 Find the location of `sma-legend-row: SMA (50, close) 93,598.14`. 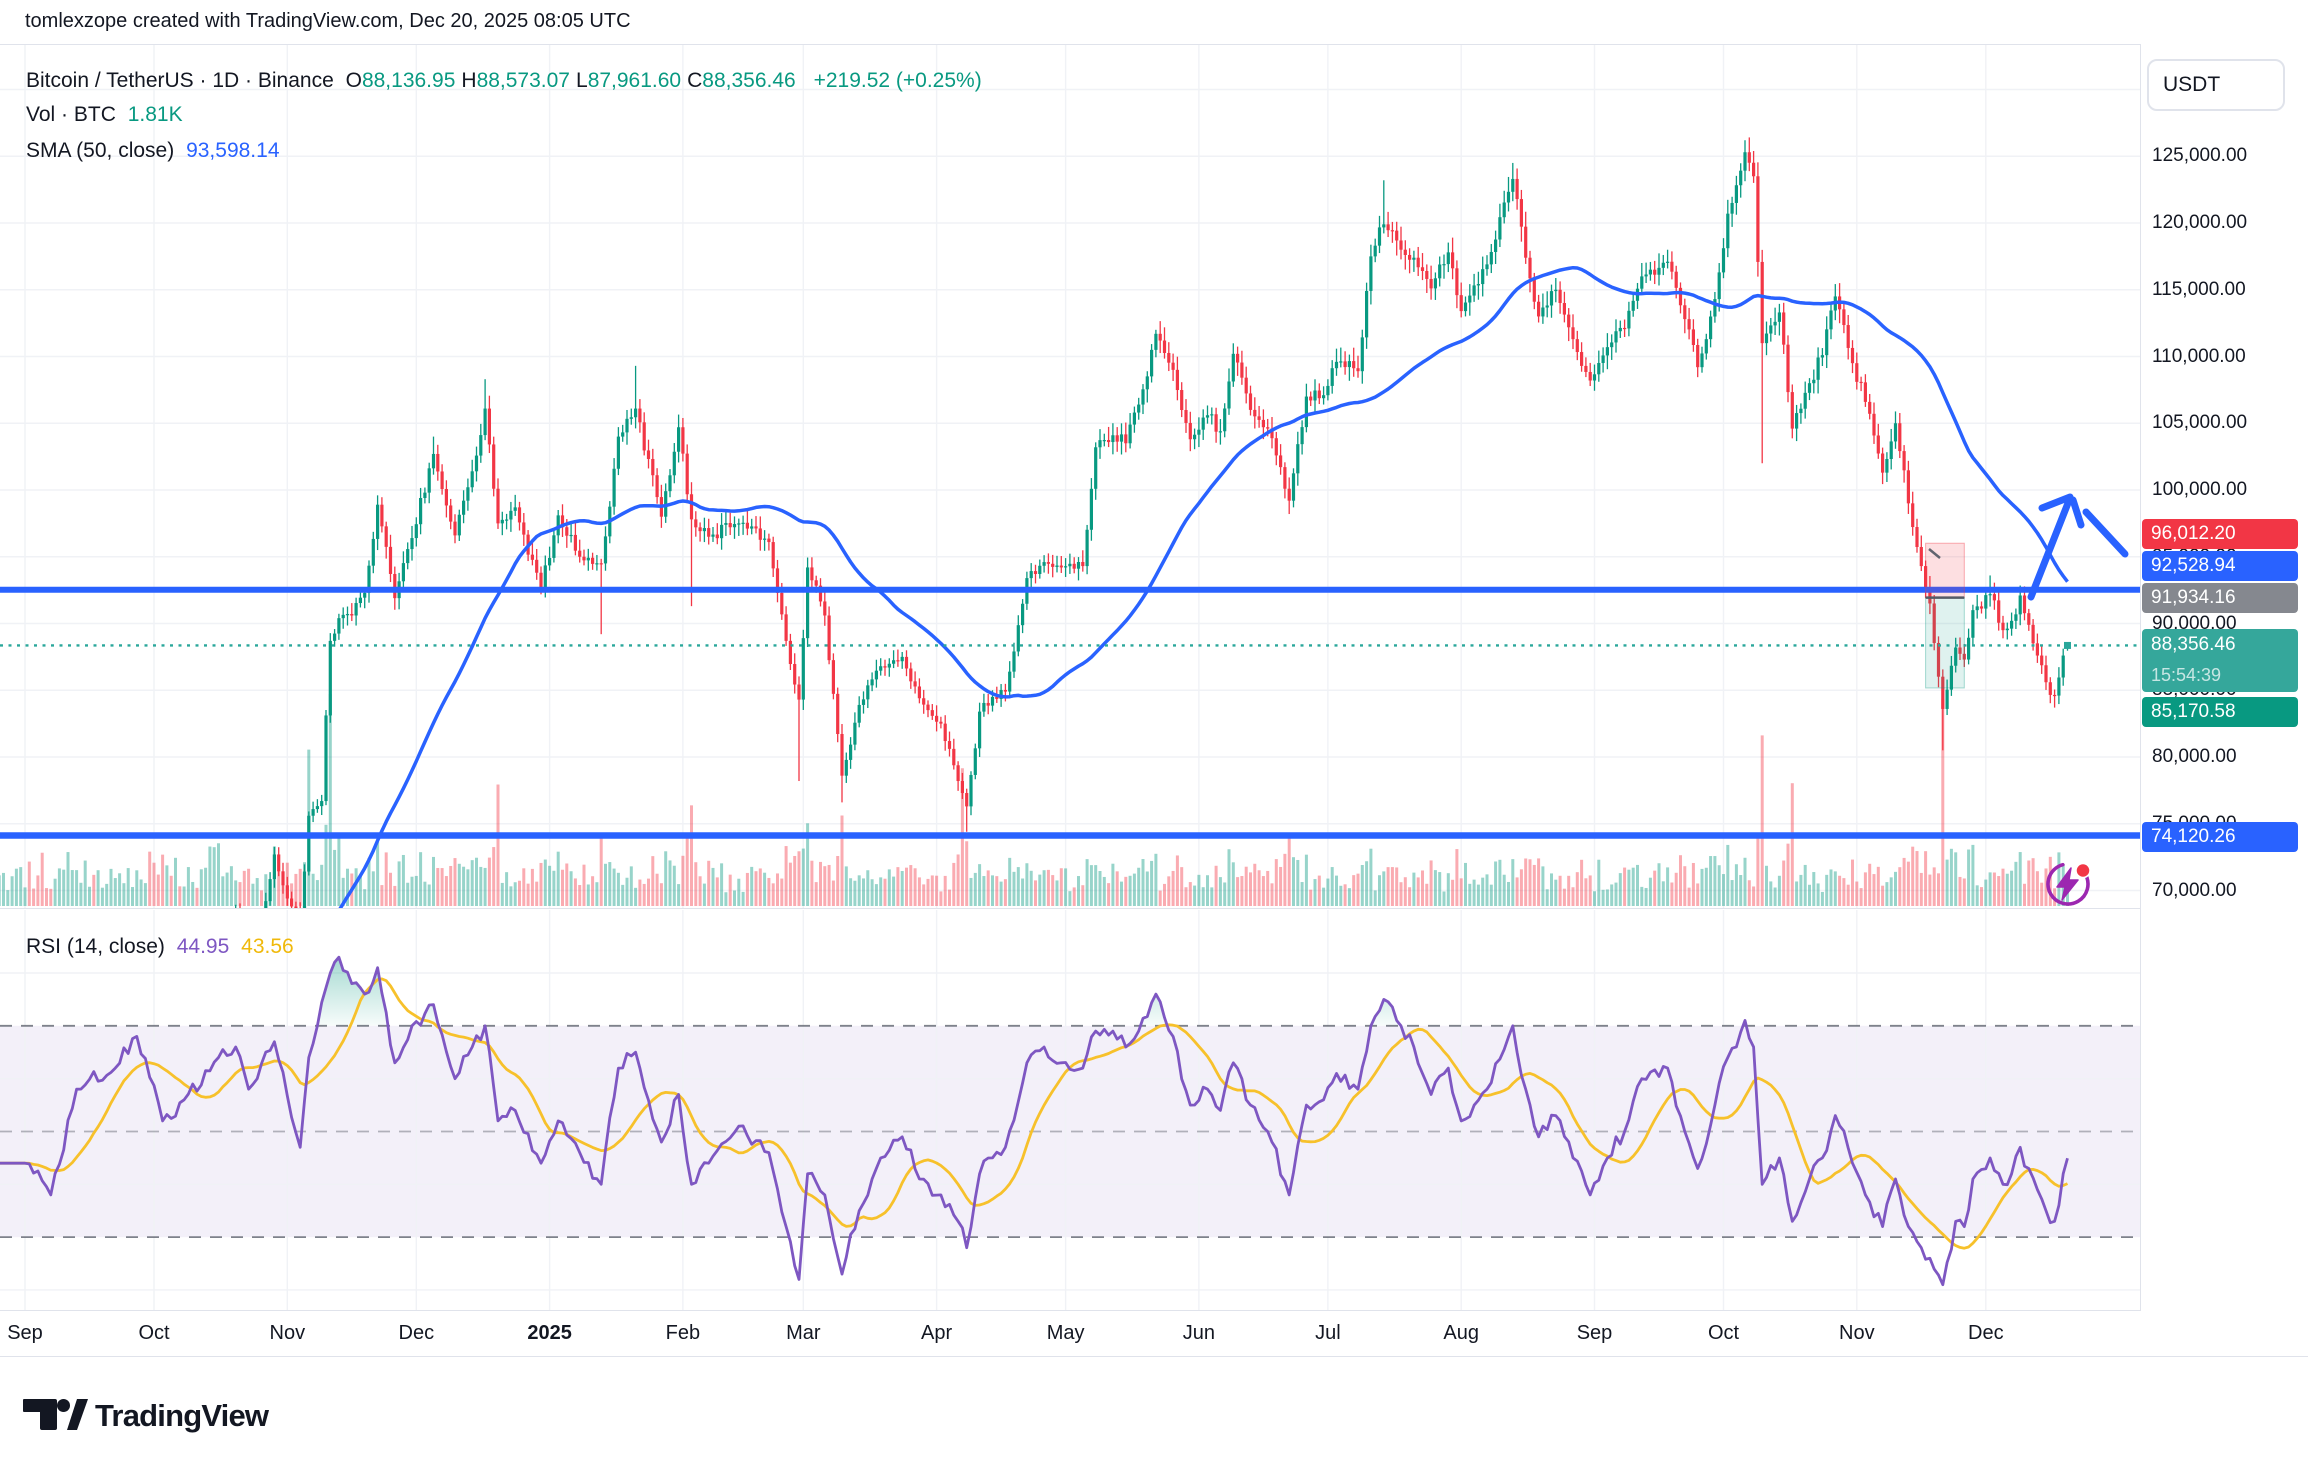

sma-legend-row: SMA (50, close) 93,598.14 is located at coordinates (156, 151).